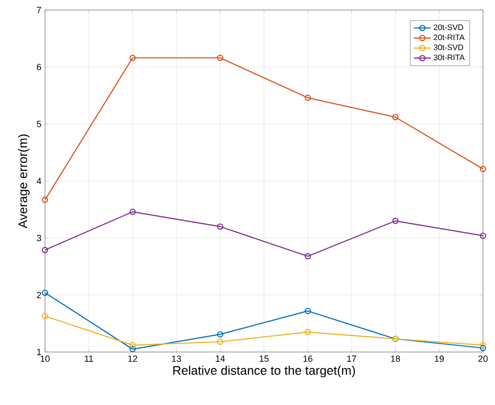 Image resolution: width=495 pixels, height=405 pixels. Describe the element at coordinates (39, 10) in the screenshot. I see `y-tick-label: 7` at that location.